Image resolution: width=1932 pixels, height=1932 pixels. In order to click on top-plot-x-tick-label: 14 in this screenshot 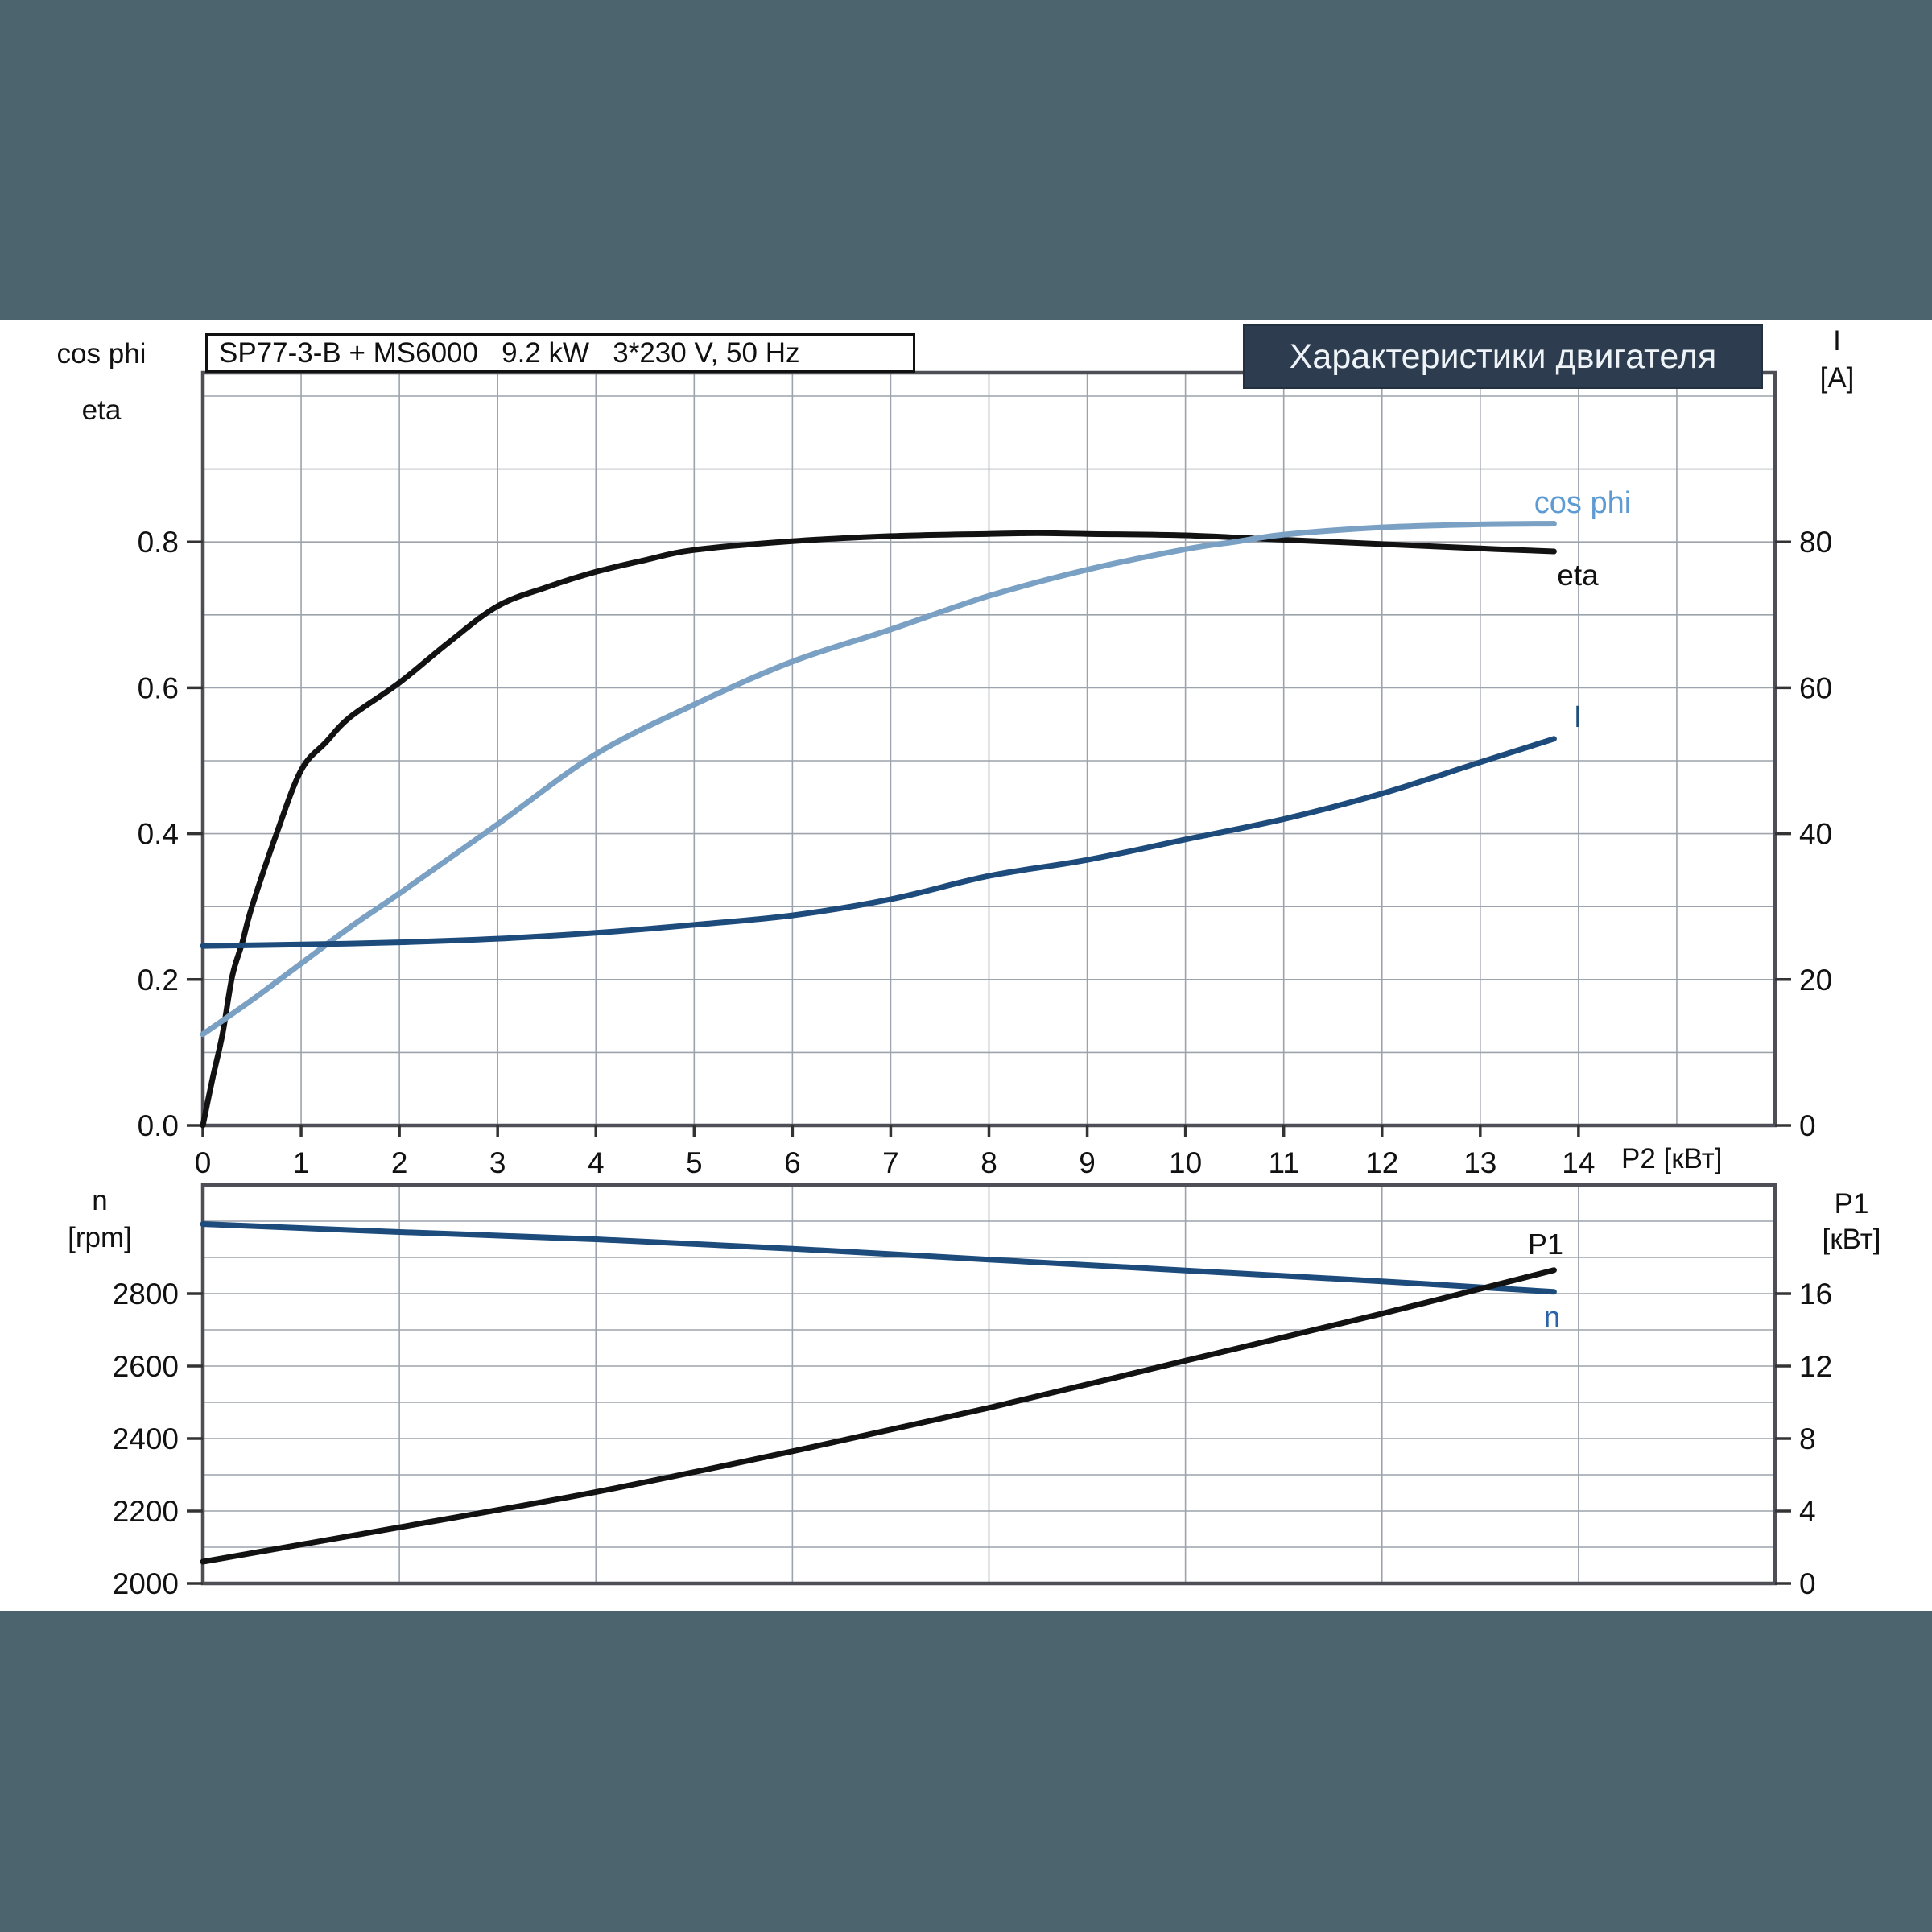, I will do `click(1578, 1162)`.